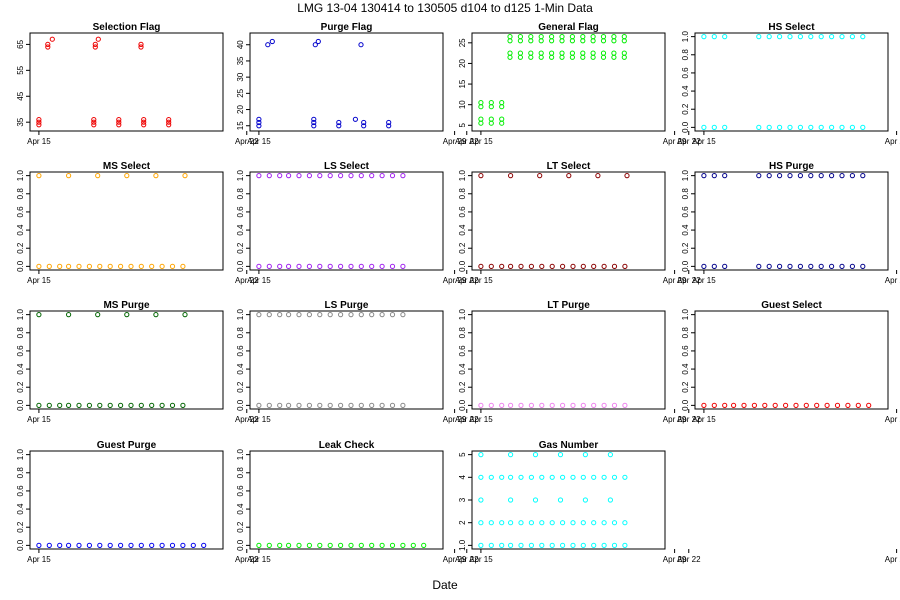 The height and width of the screenshot is (600, 900). Describe the element at coordinates (240, 125) in the screenshot. I see `y-tick-label: 15` at that location.